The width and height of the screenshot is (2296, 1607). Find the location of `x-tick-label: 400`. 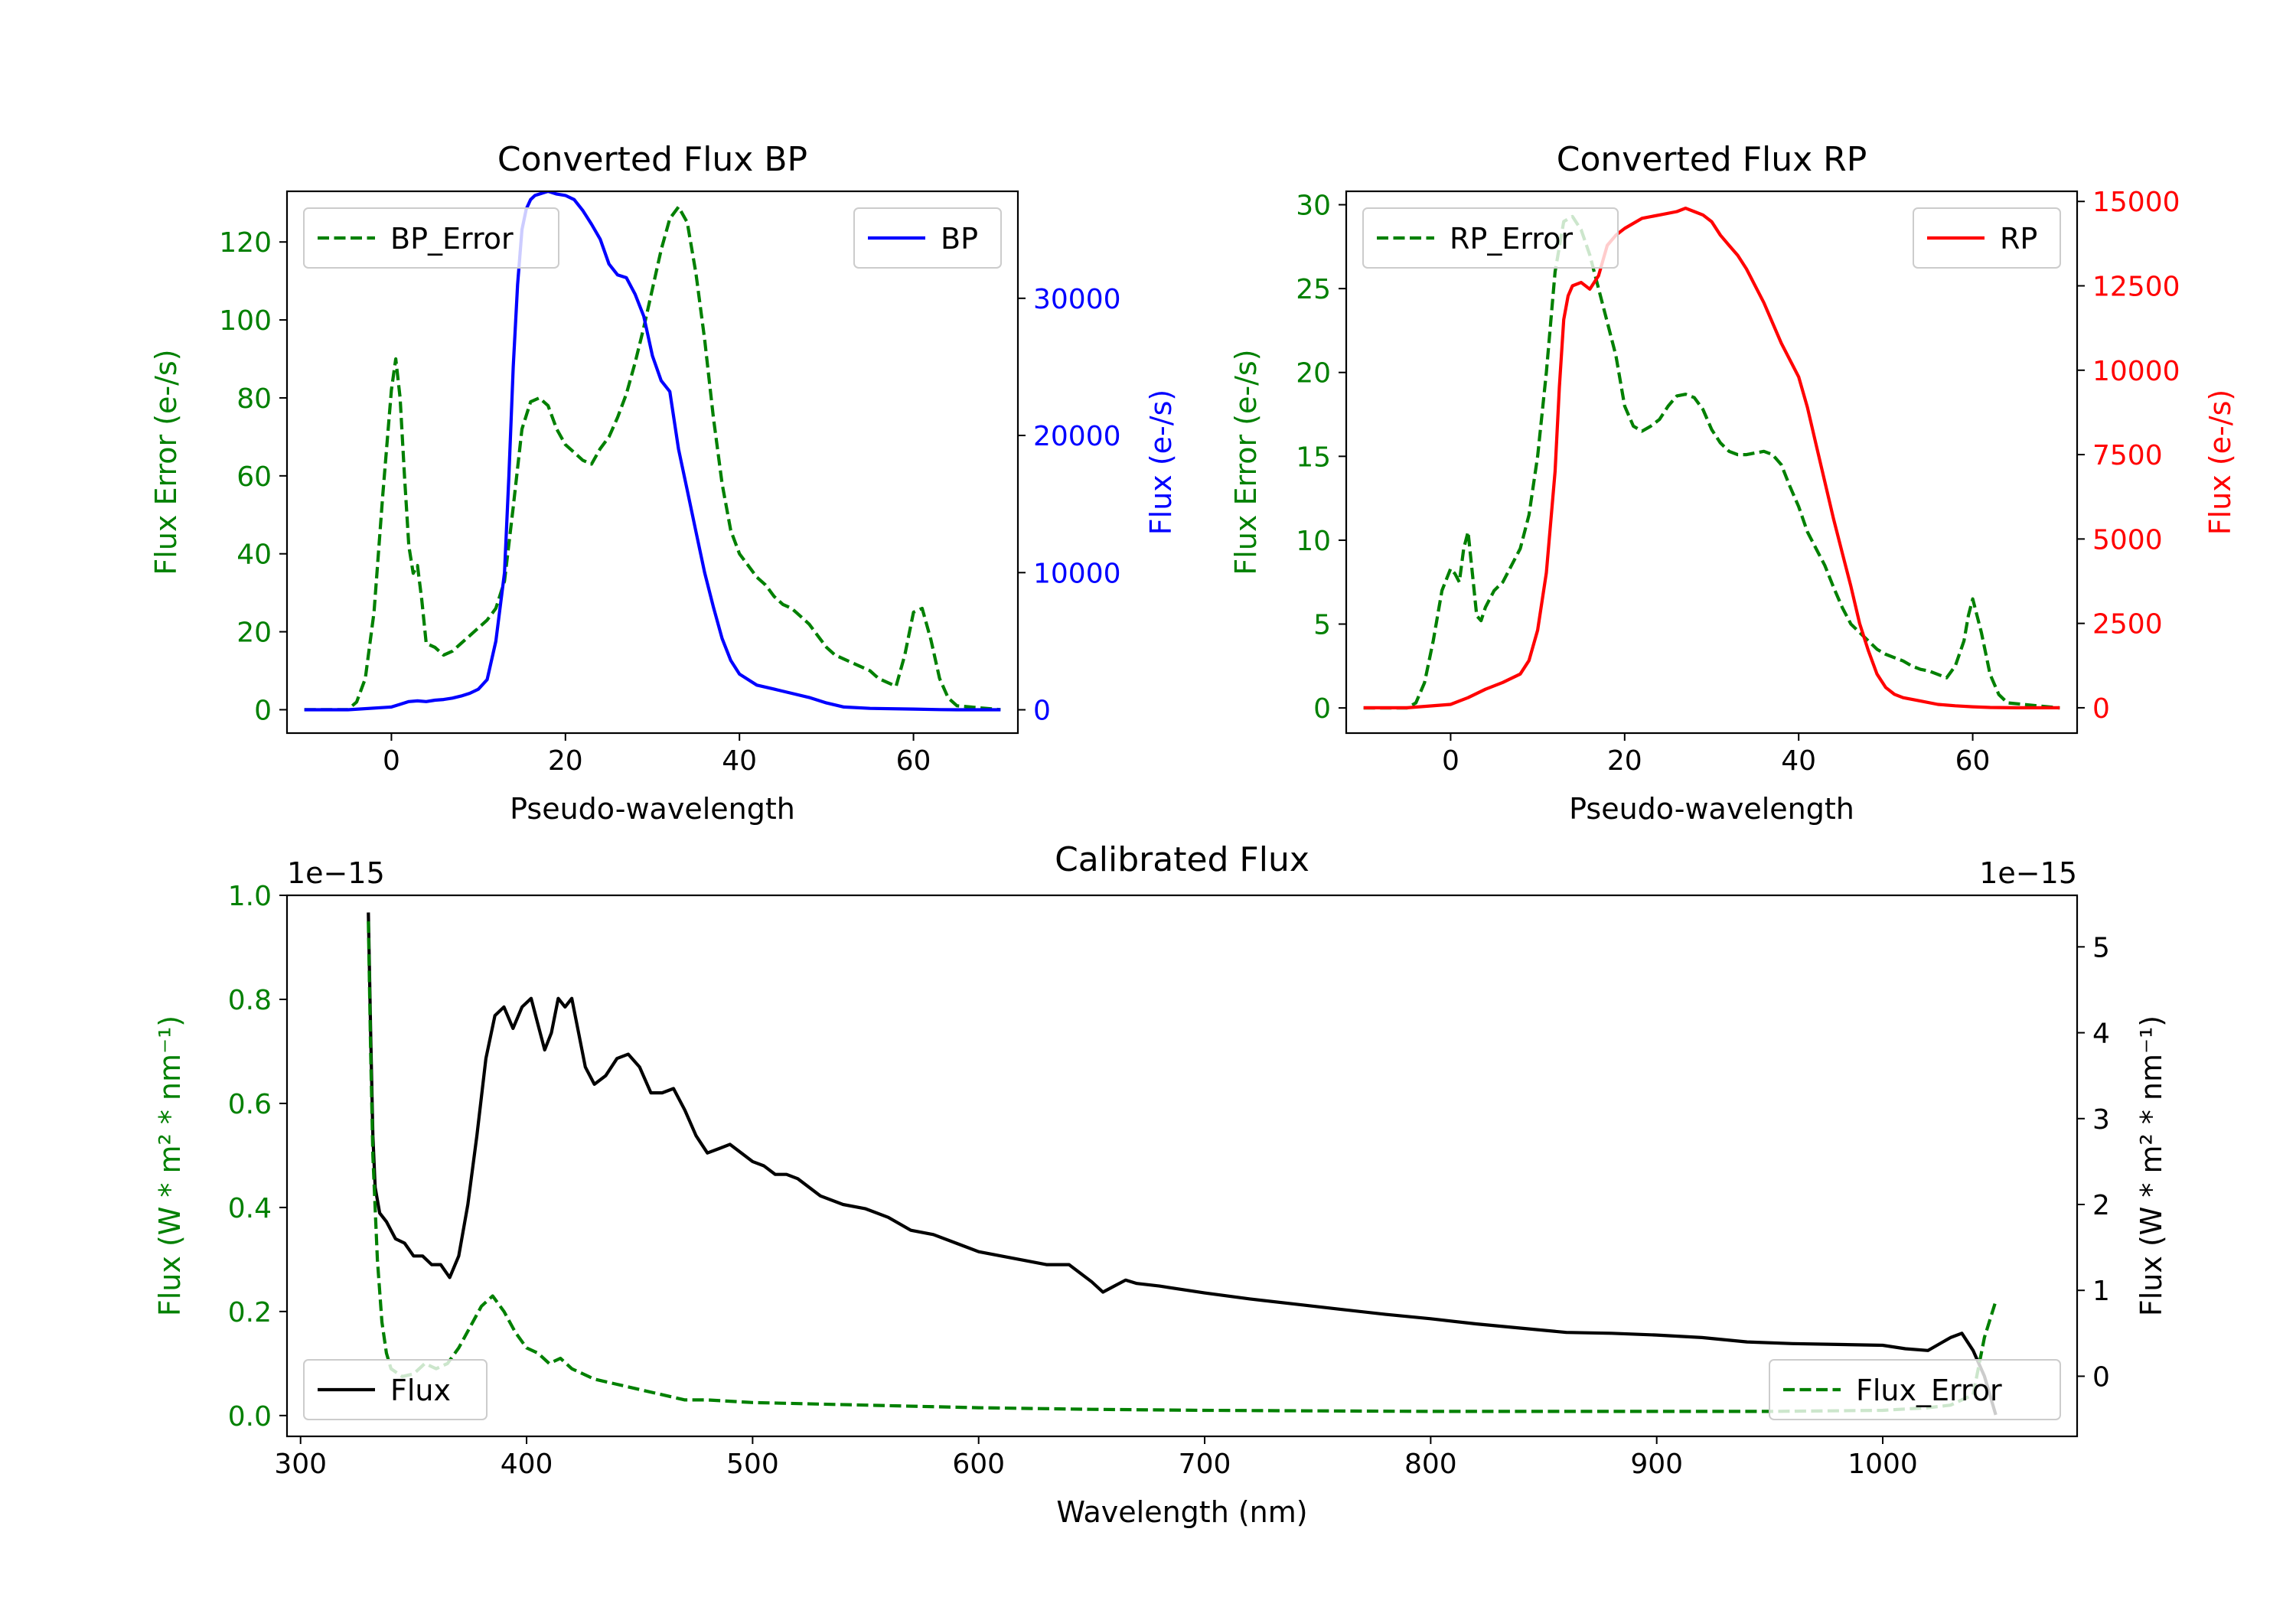

x-tick-label: 400 is located at coordinates (527, 1464).